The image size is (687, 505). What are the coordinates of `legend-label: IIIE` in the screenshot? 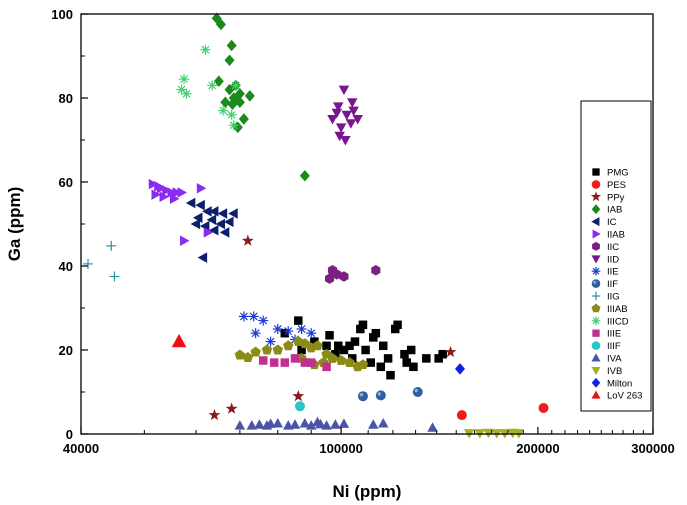 It's located at (614, 334).